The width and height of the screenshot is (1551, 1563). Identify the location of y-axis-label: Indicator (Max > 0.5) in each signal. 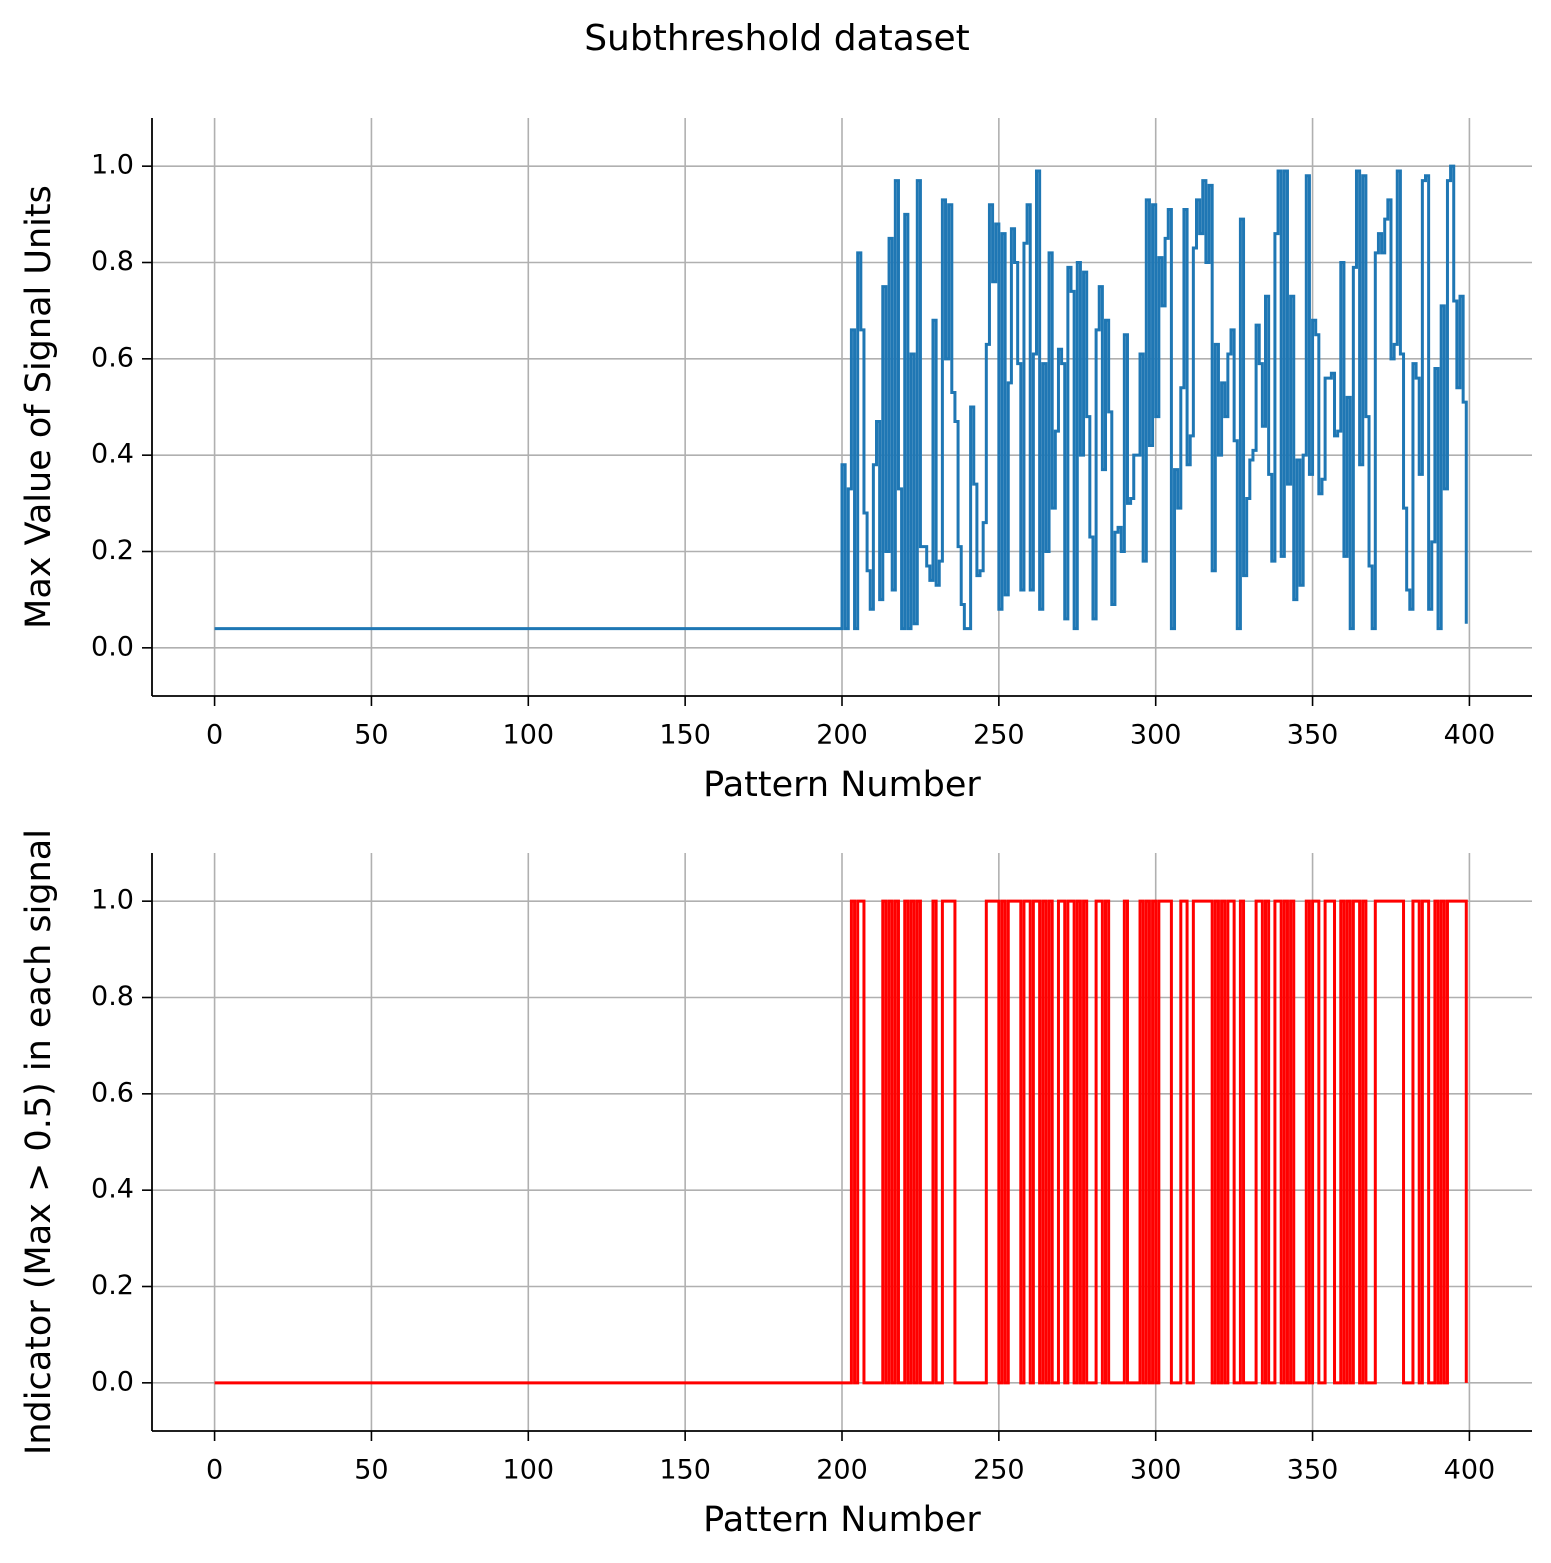
(39, 1142).